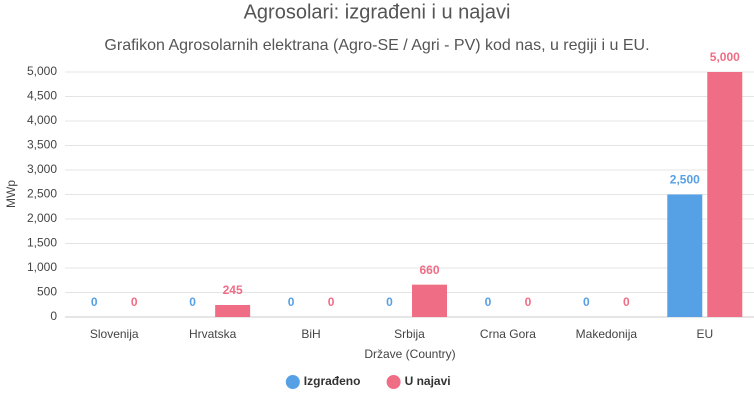 The height and width of the screenshot is (400, 754). I want to click on value-label: 660, so click(429, 270).